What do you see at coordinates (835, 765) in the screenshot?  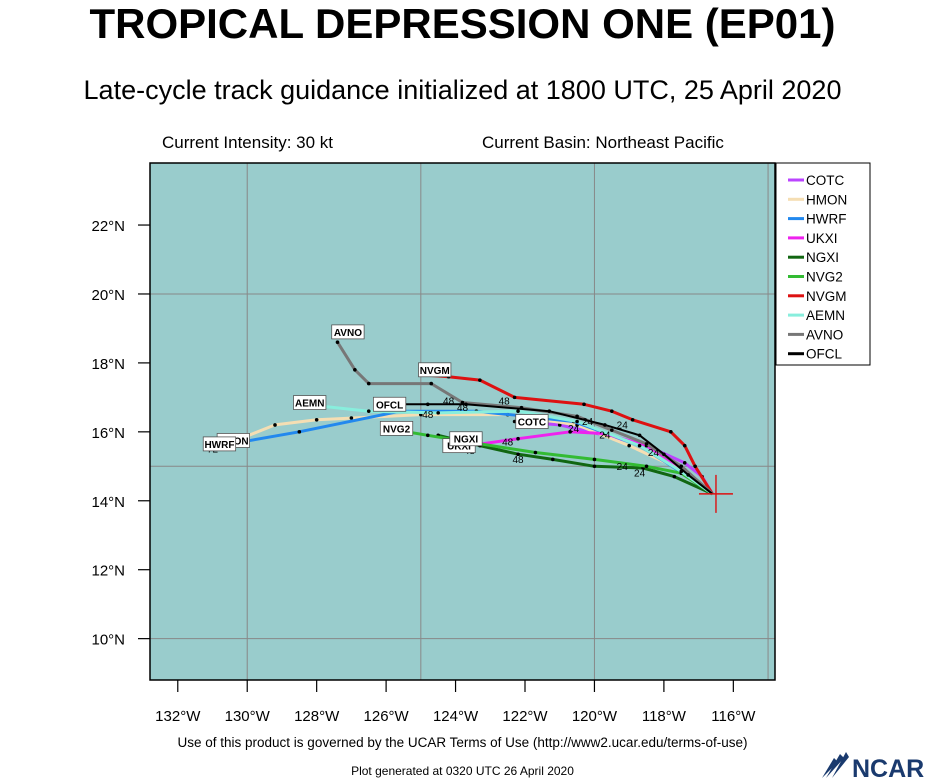 I see `ncar-logo-mark` at bounding box center [835, 765].